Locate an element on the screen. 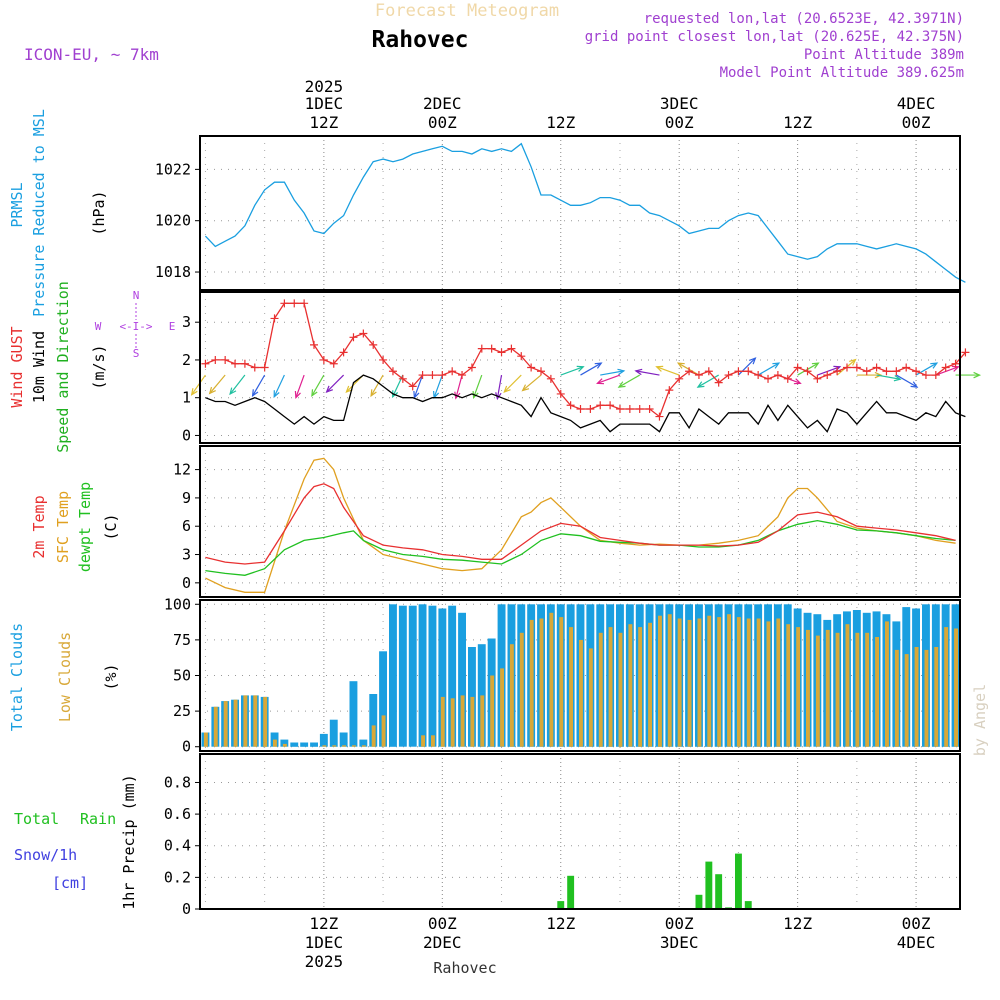  compass-n: N is located at coordinates (136, 295).